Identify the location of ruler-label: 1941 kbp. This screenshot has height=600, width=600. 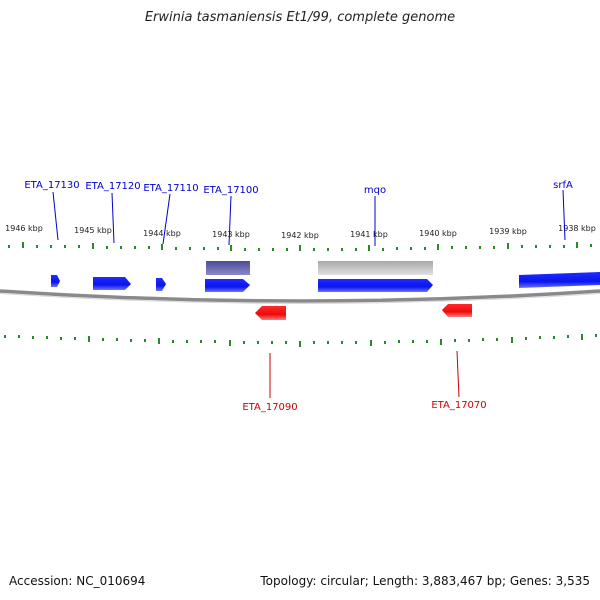
(369, 234).